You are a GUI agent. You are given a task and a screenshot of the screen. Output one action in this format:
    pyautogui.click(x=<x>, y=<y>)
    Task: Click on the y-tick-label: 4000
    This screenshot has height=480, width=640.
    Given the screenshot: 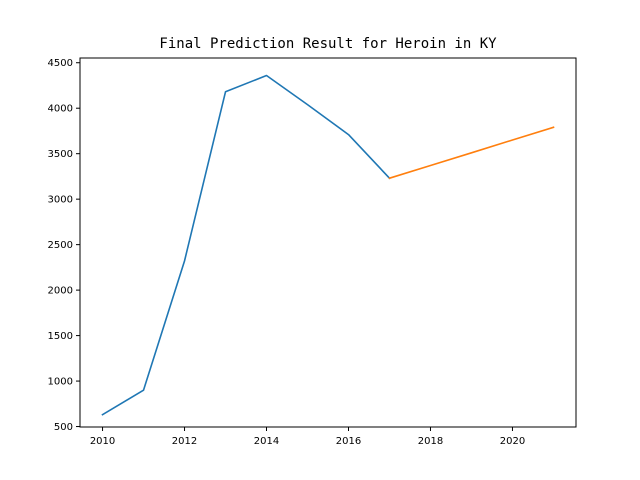 What is the action you would take?
    pyautogui.click(x=60, y=109)
    